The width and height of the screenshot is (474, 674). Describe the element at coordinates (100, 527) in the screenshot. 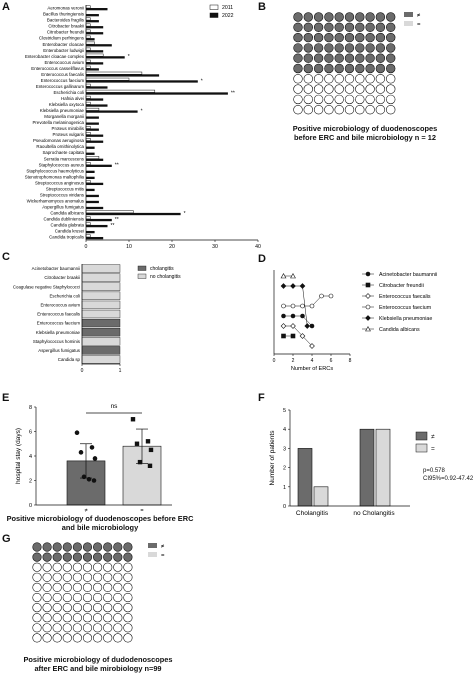

I see `caption-e-line-2: and bile microbiology` at that location.